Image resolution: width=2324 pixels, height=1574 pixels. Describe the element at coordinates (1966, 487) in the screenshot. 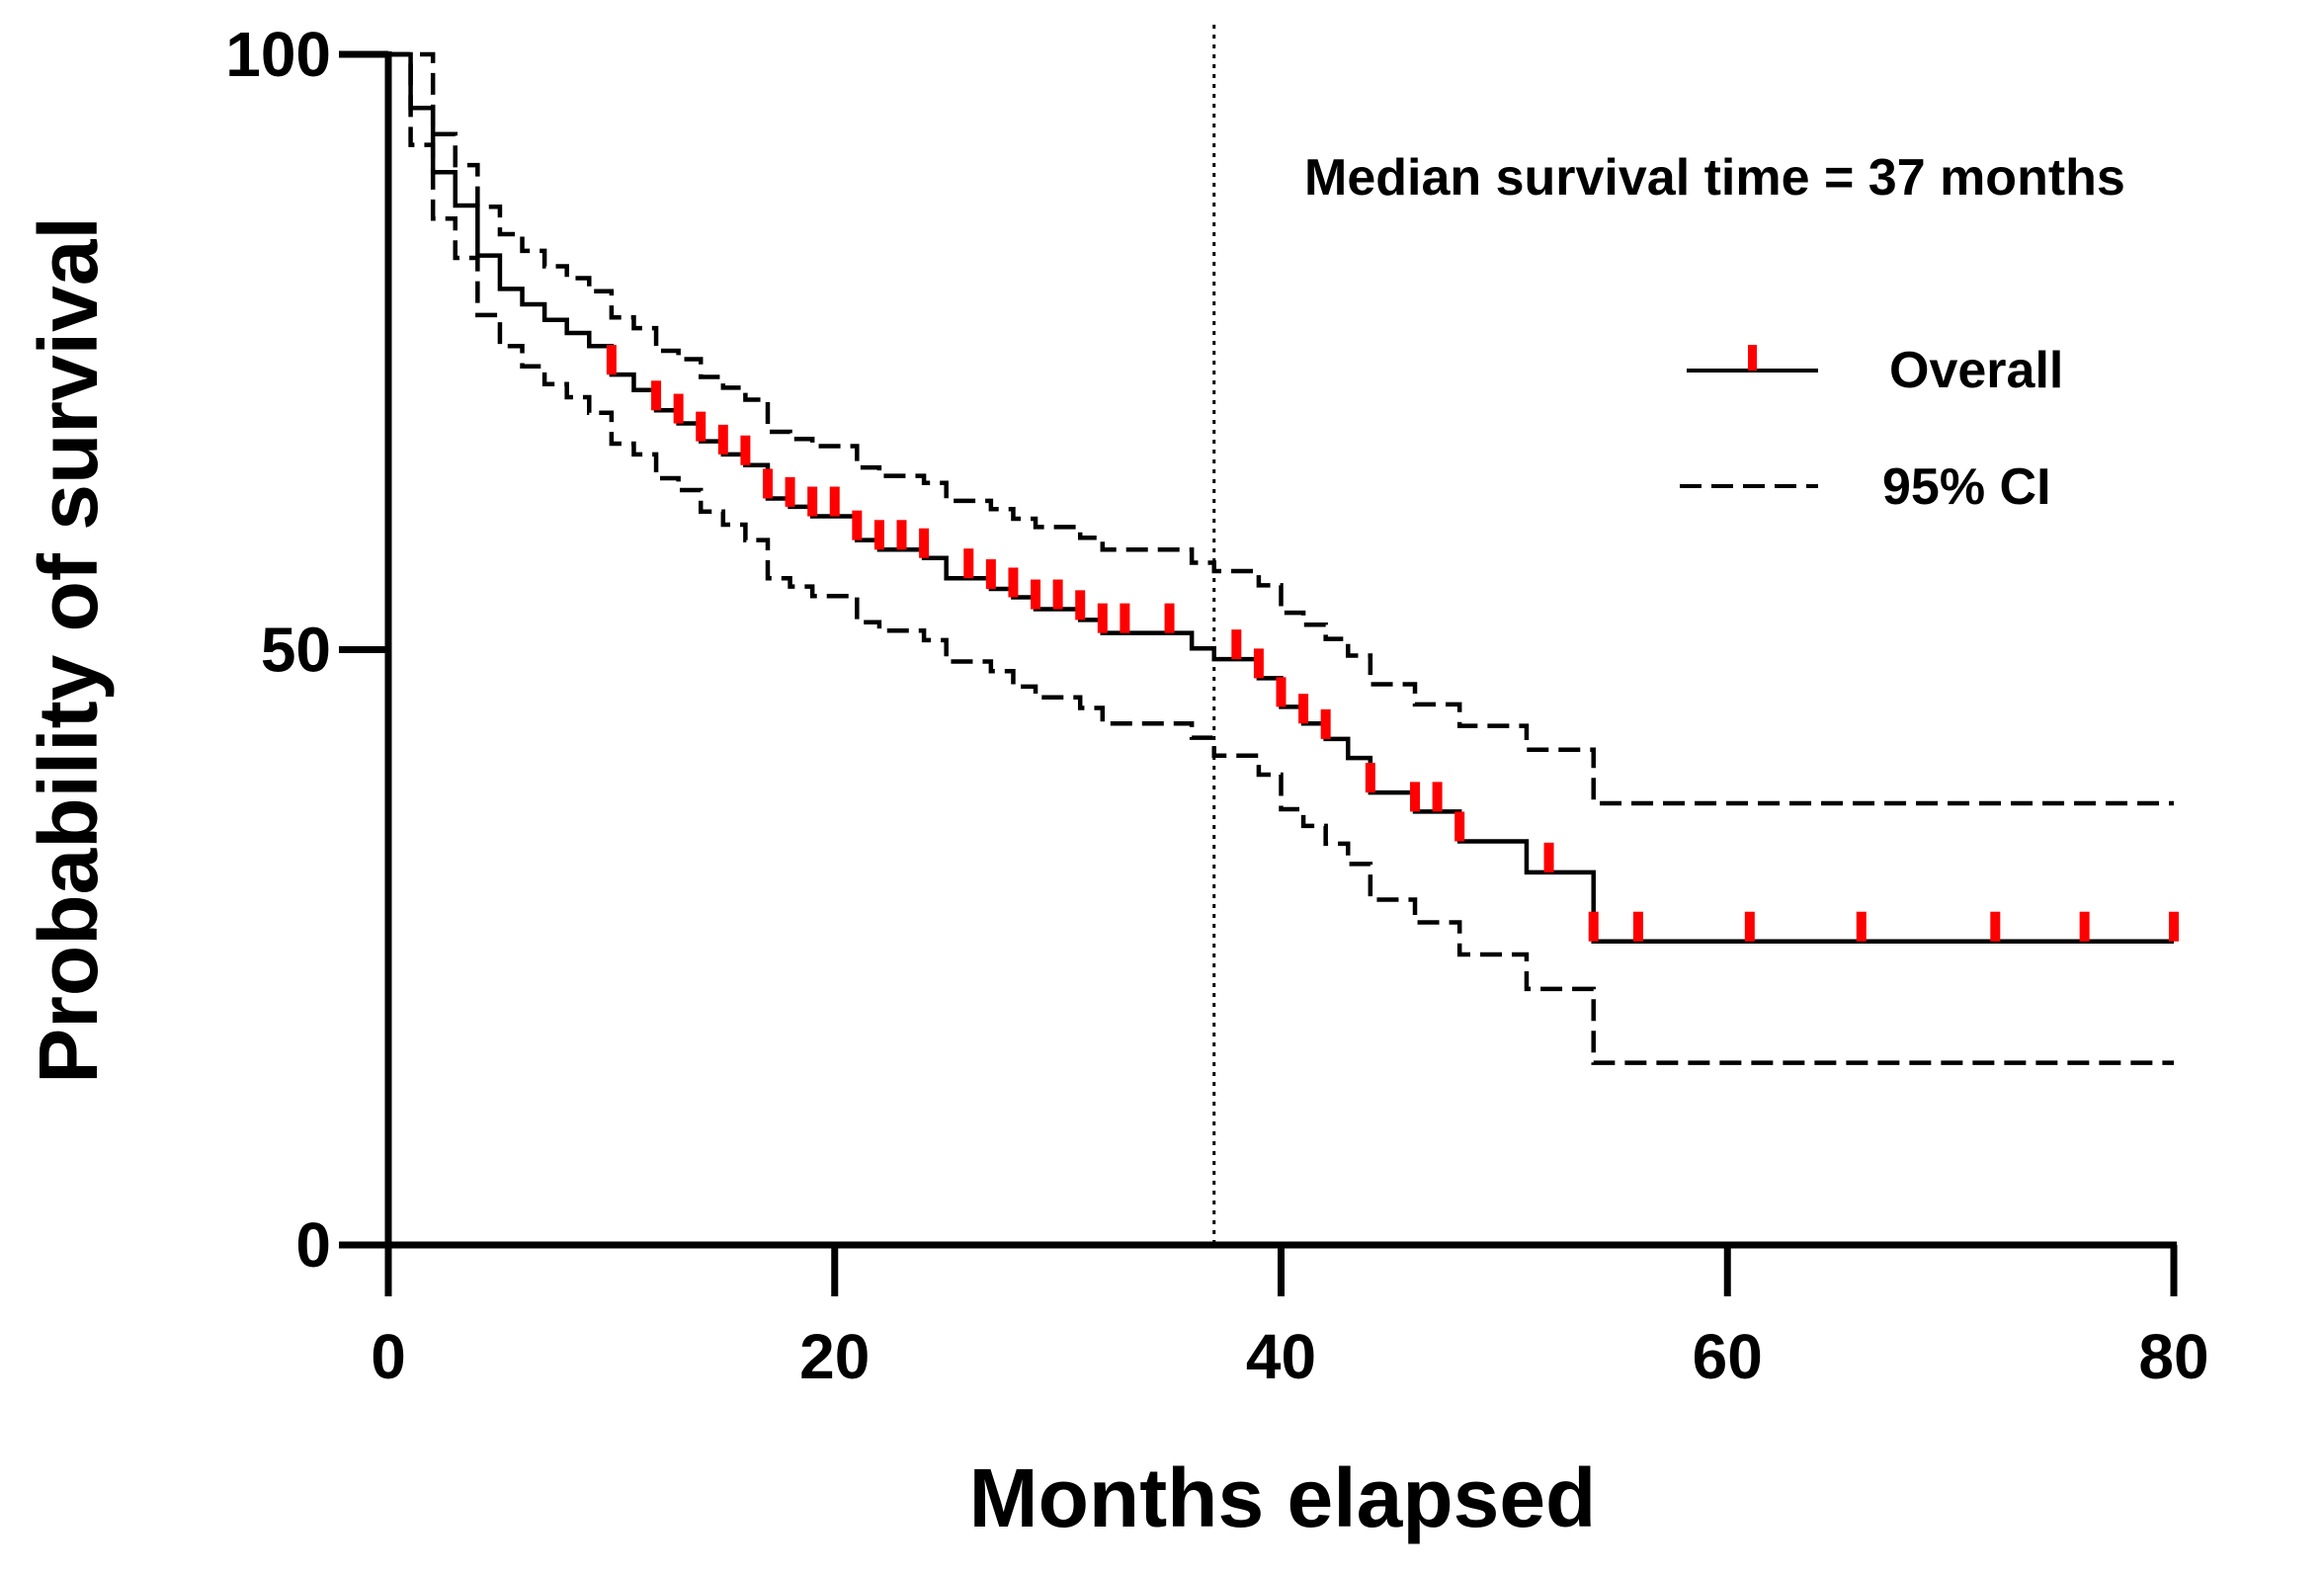

I see `legend-ci-label: 95% CI` at that location.